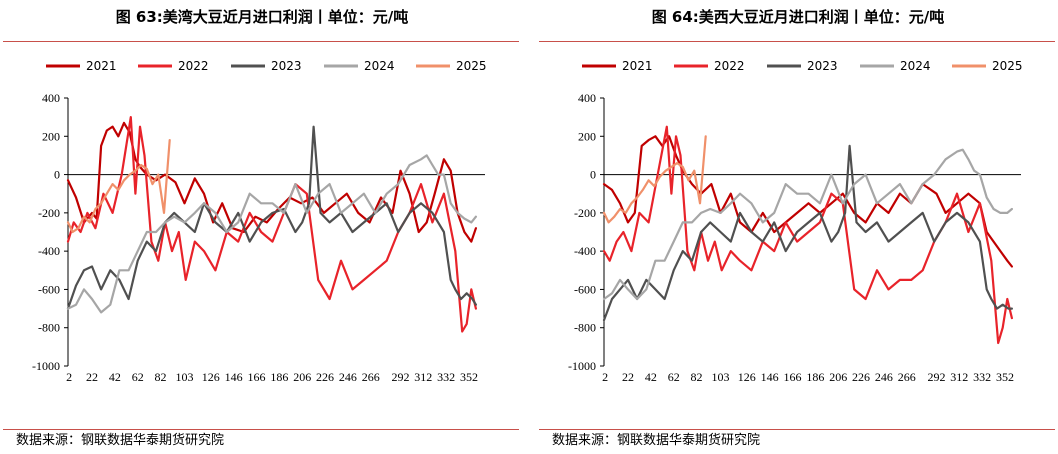  What do you see at coordinates (798, 17) in the screenshot?
I see `chart-title: 图 64:美西大豆近月进口利润丨单位：元/吨` at bounding box center [798, 17].